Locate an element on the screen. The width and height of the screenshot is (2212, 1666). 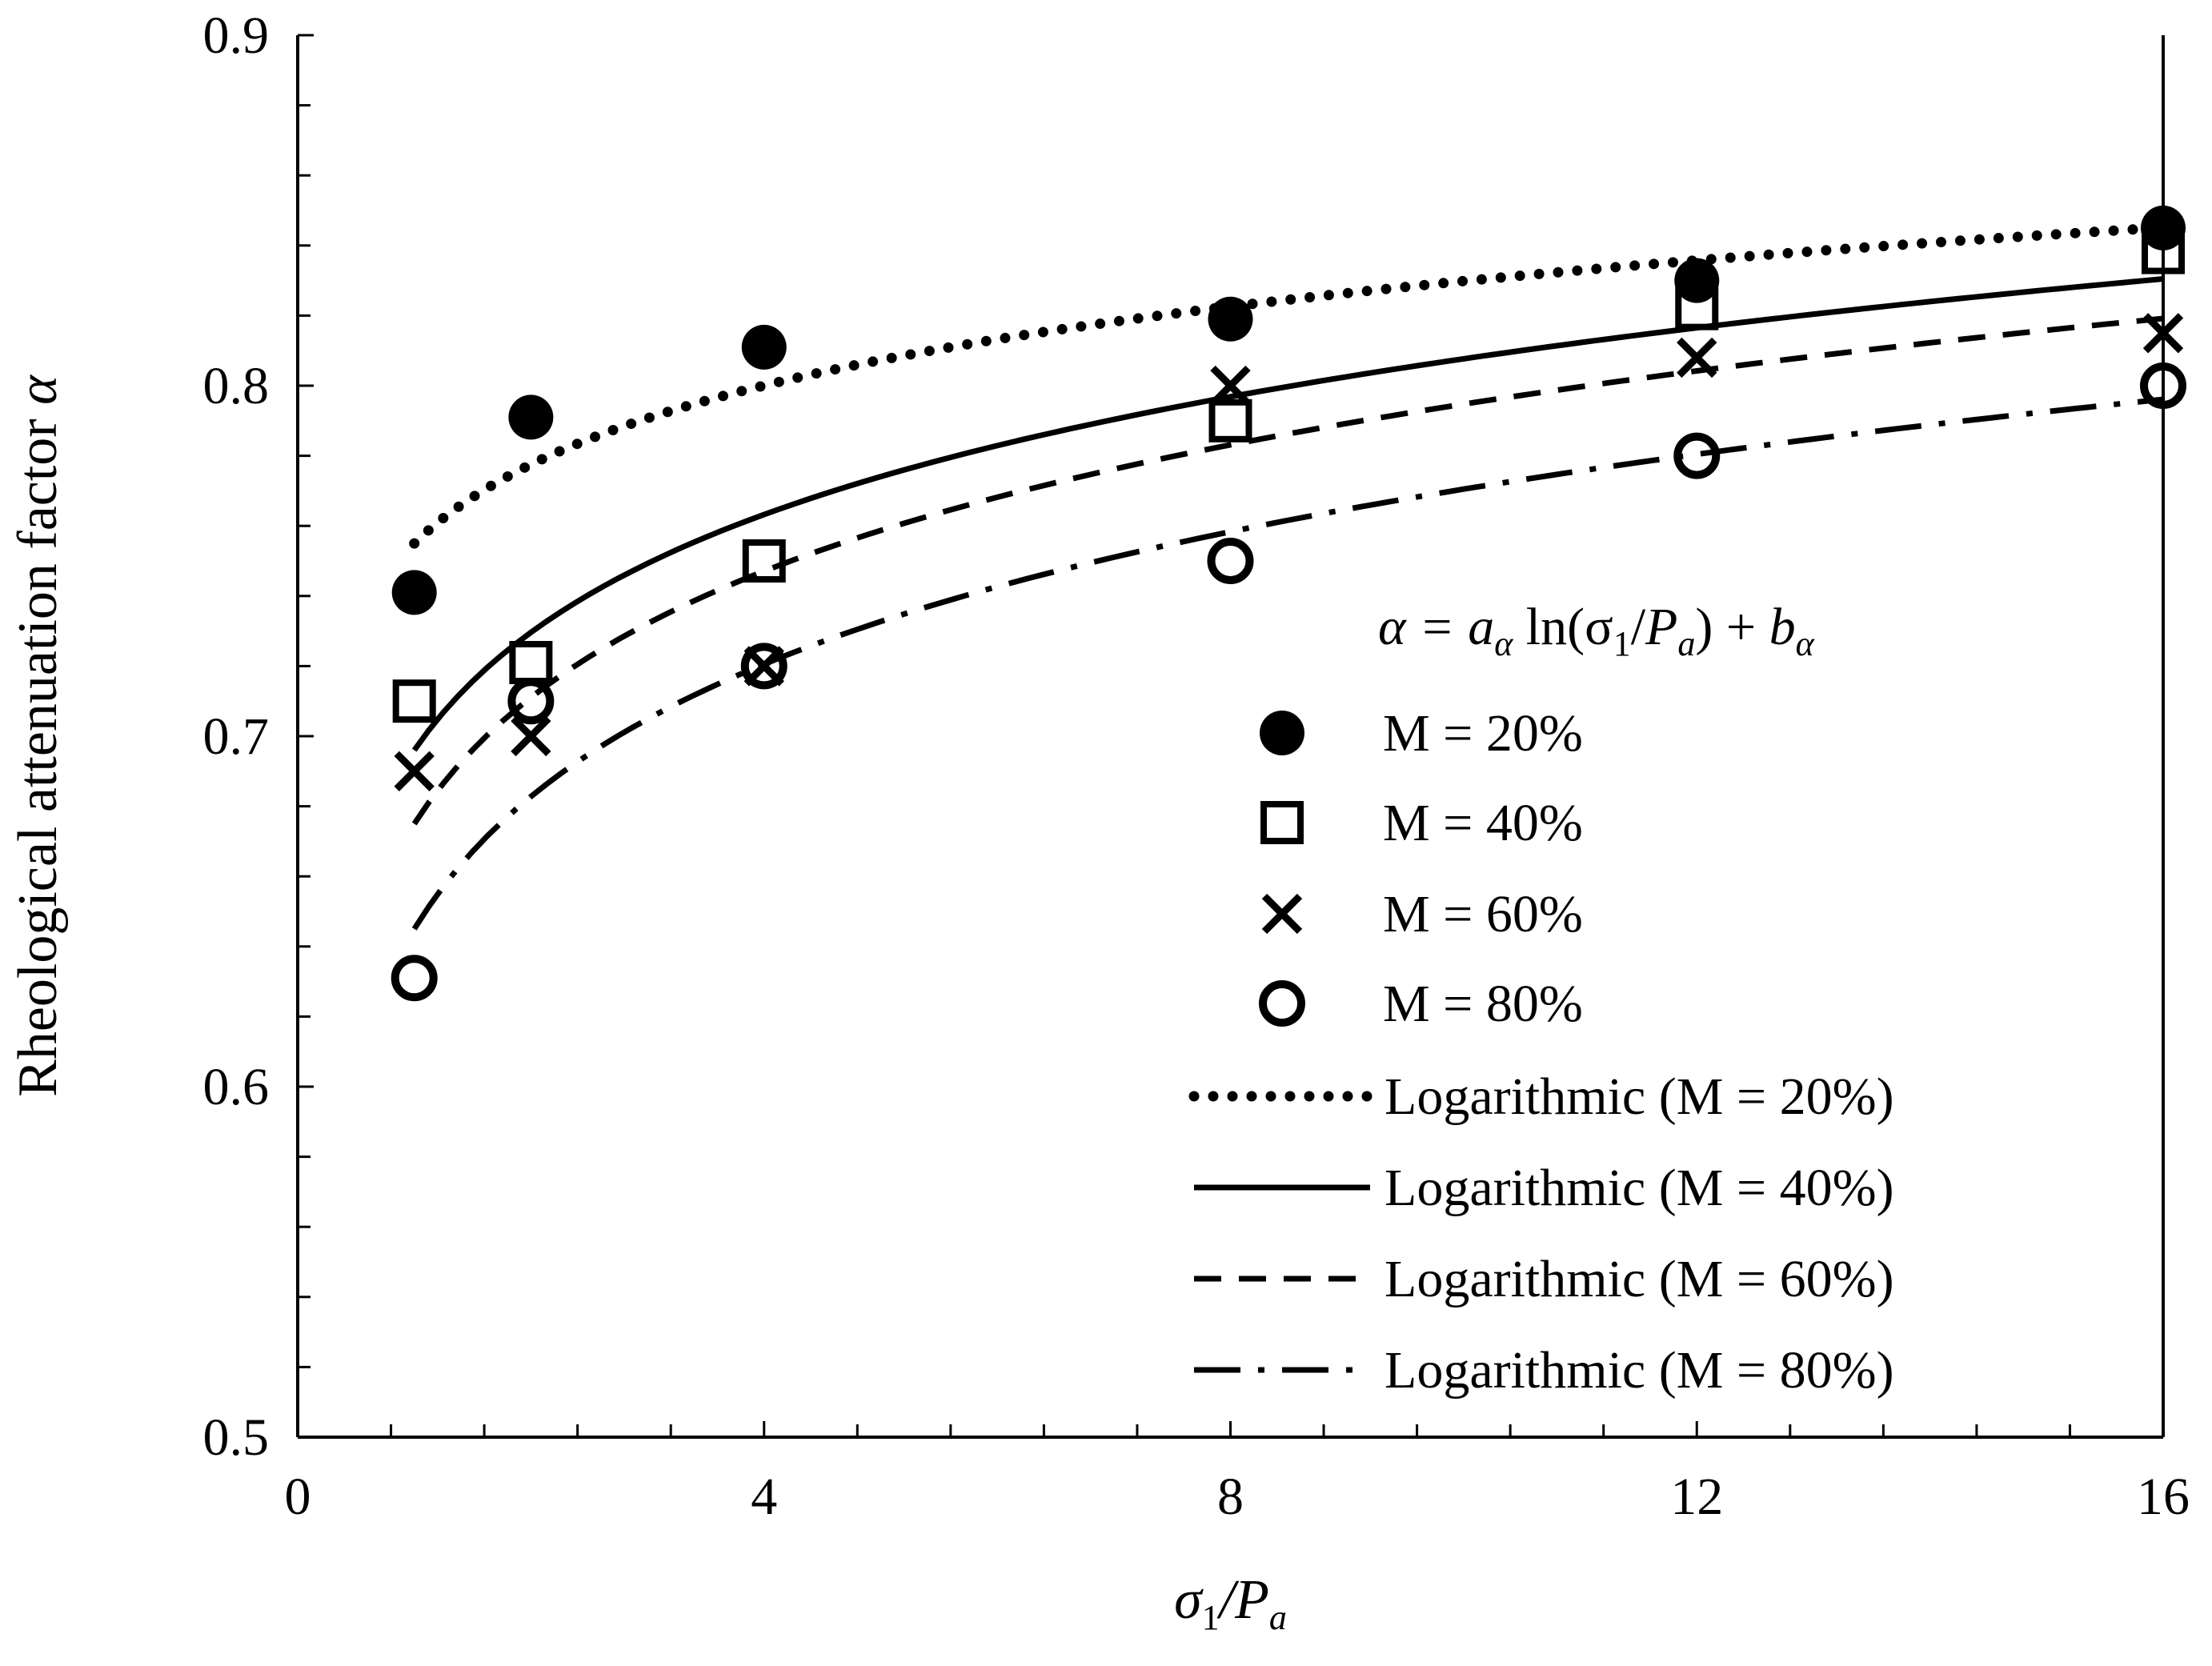
legend-marker-m40 is located at coordinates (1282, 822).